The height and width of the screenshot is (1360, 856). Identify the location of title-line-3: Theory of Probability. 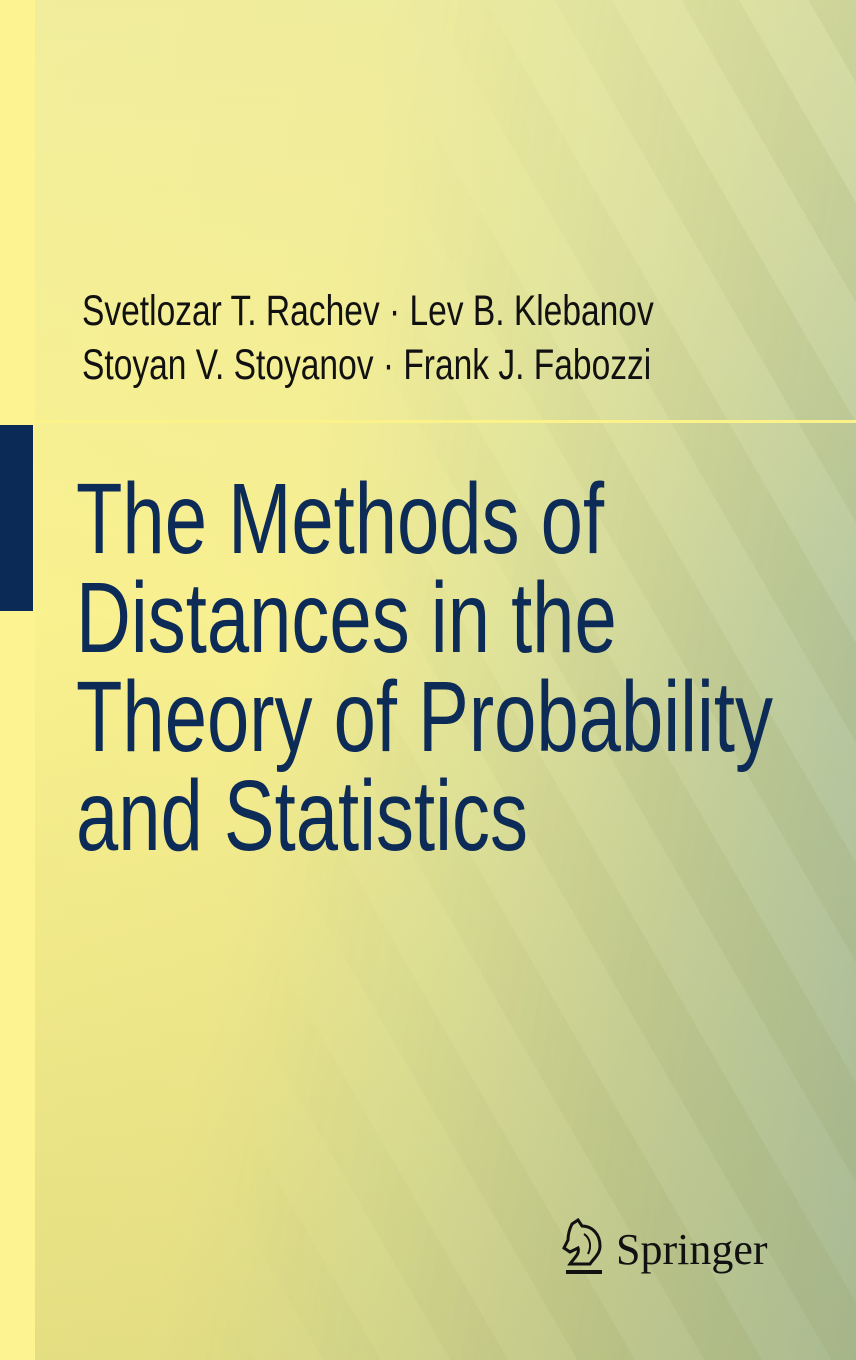
(424, 717).